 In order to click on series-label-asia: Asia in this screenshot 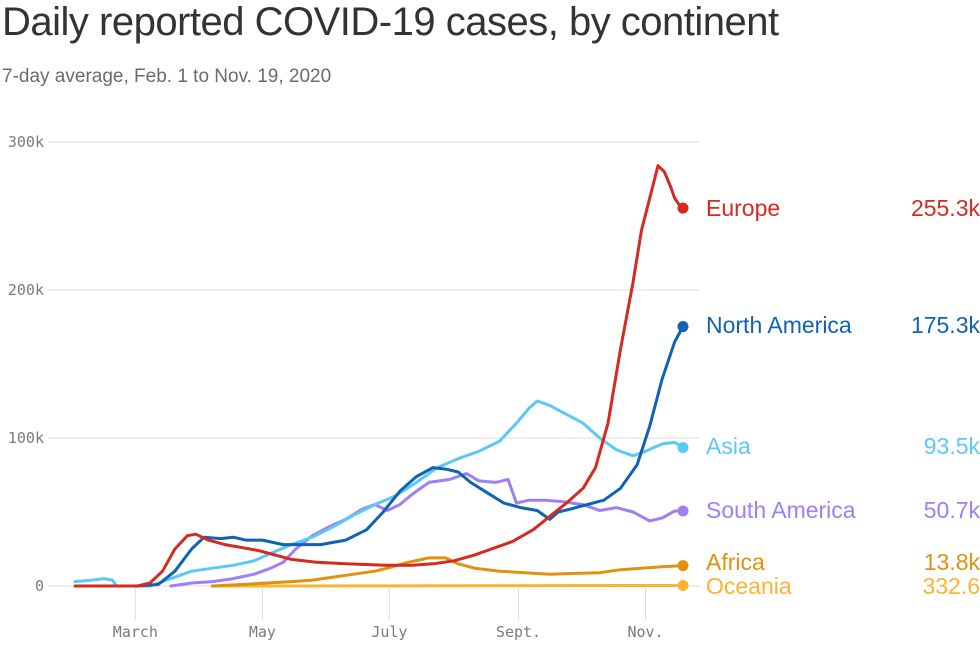, I will do `click(728, 446)`.